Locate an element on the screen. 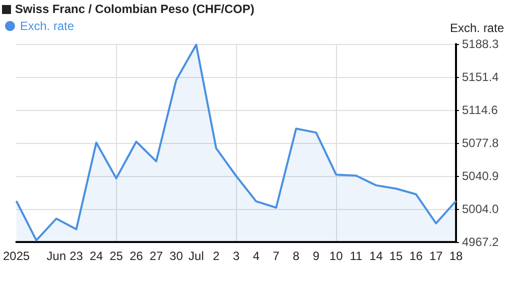 The image size is (507, 288). x-tick-label: 4 is located at coordinates (256, 256).